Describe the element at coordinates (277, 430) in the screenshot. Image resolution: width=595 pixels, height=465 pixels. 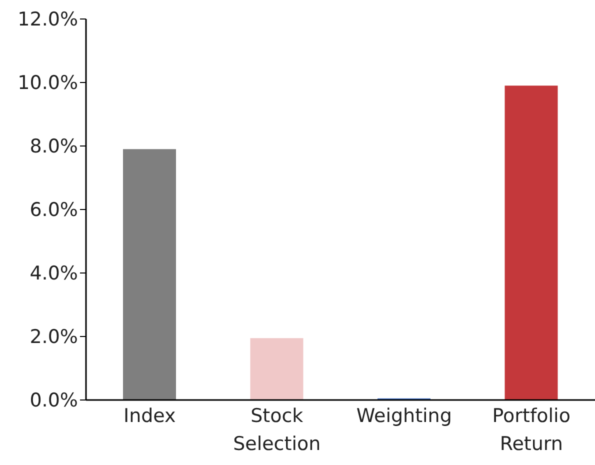
I see `x-tick-label: Stock Selection` at that location.